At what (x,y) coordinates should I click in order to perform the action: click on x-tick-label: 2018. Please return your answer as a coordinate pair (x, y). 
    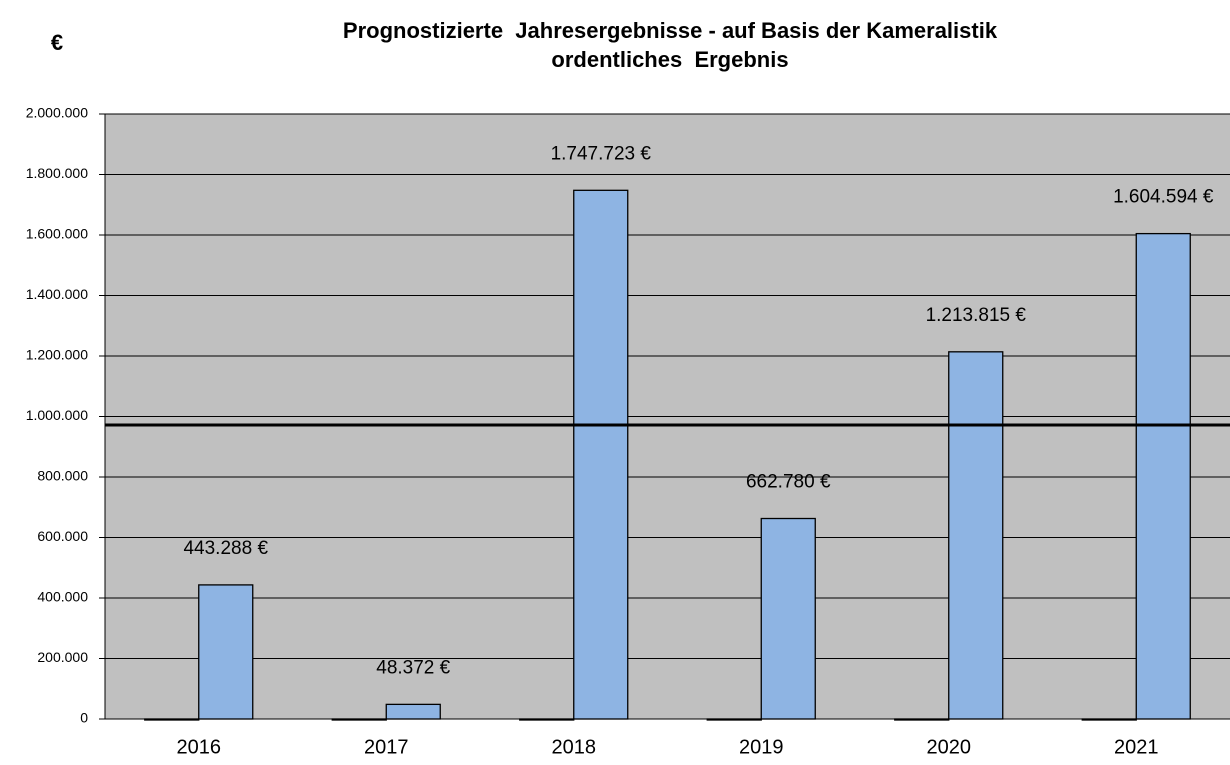
    Looking at the image, I should click on (574, 747).